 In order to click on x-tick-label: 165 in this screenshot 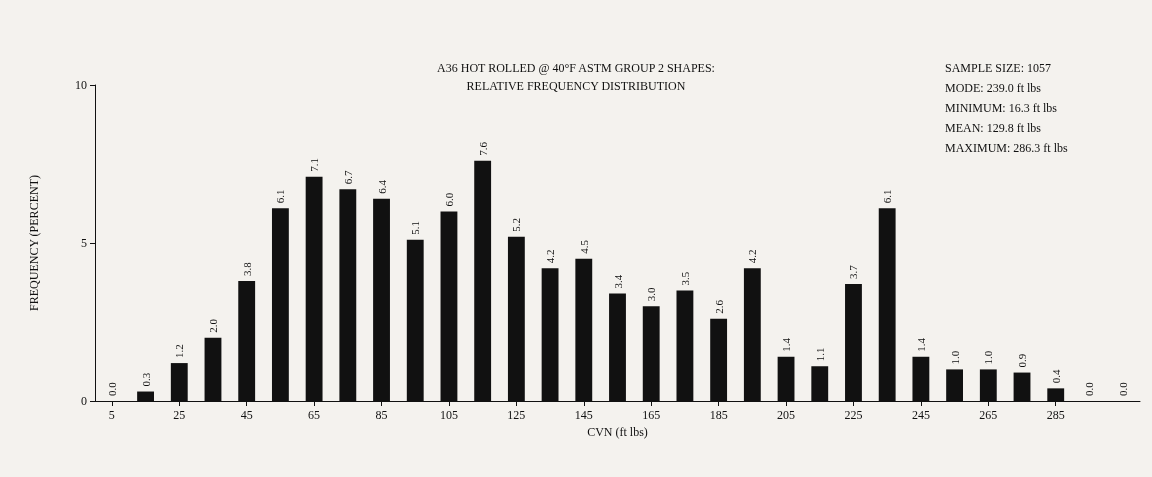, I will do `click(651, 415)`.